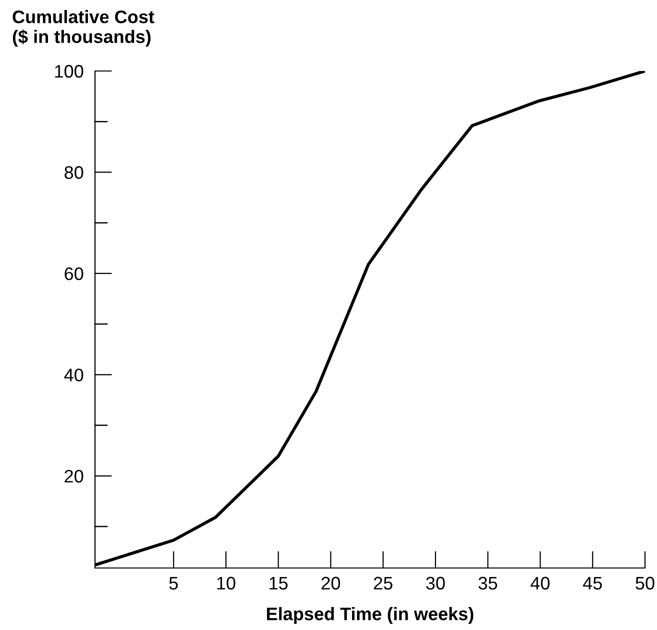 This screenshot has height=630, width=657. Describe the element at coordinates (74, 476) in the screenshot. I see `y-tick-label: 20` at that location.